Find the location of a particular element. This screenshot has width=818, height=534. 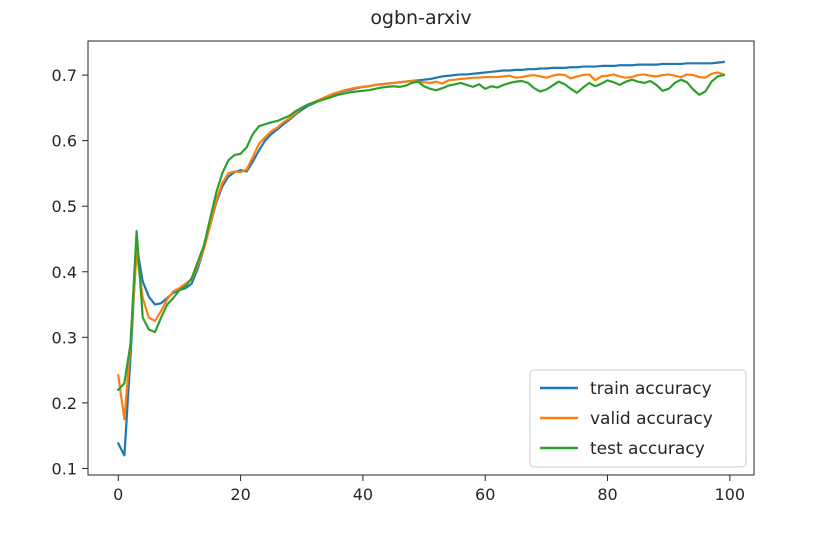

legend-label: train accuracy is located at coordinates (651, 389).